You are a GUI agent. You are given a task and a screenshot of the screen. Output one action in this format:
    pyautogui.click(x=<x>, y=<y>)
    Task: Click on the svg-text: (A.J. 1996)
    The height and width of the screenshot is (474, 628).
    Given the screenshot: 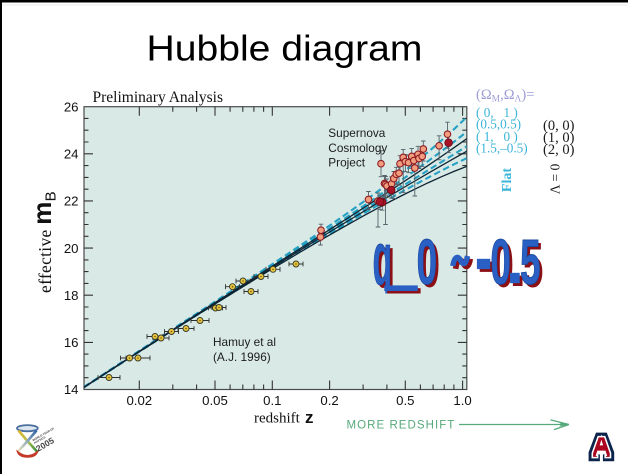 What is the action you would take?
    pyautogui.click(x=242, y=357)
    